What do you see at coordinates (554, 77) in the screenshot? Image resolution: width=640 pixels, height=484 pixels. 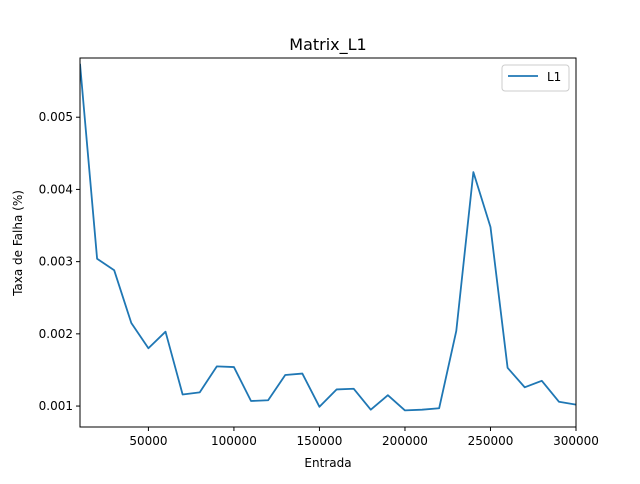 I see `legend-label-l1: L1` at bounding box center [554, 77].